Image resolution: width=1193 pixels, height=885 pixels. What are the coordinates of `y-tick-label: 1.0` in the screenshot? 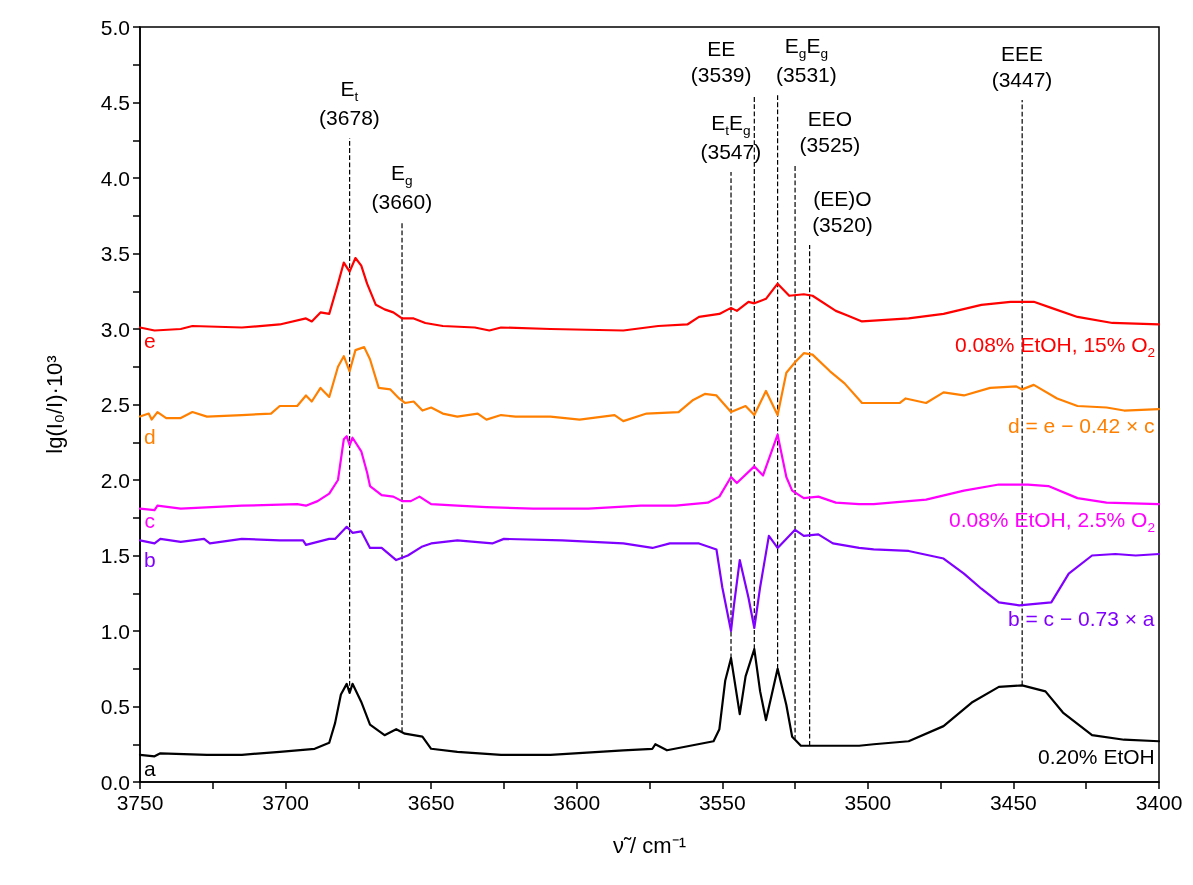 It's located at (115, 631).